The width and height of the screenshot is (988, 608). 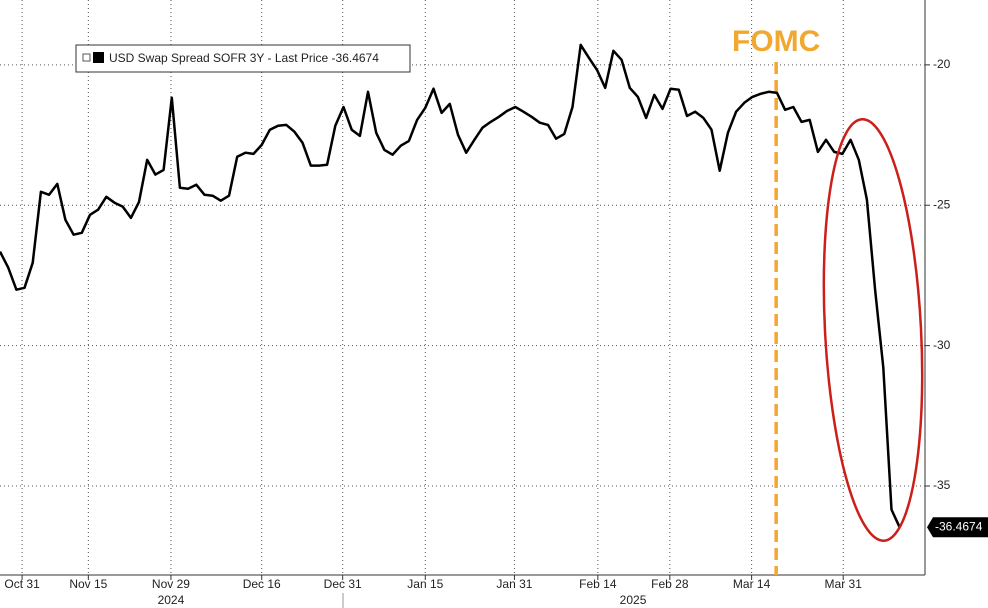 What do you see at coordinates (171, 584) in the screenshot?
I see `x-tick-label: Nov 29` at bounding box center [171, 584].